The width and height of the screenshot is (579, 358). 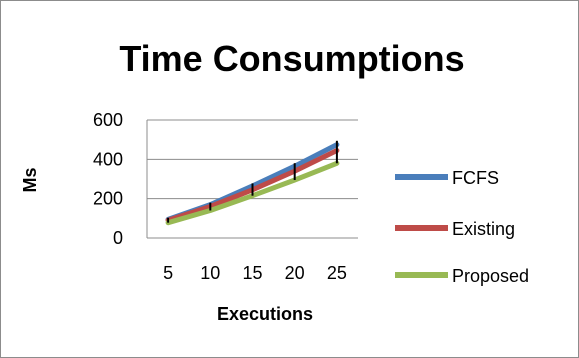 I want to click on series-line-fcfs, so click(x=252, y=182).